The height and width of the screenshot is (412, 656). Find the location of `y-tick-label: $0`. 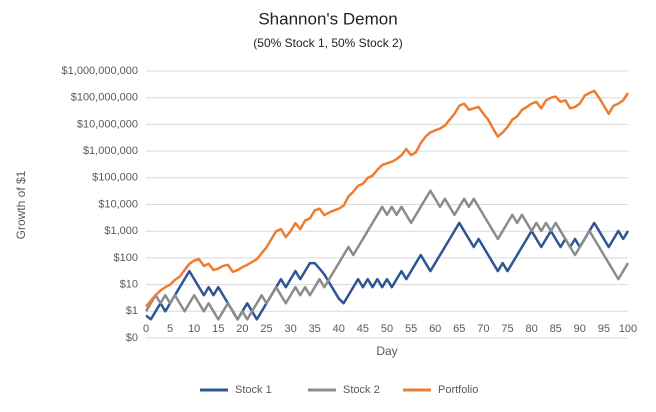

y-tick-label: $0 is located at coordinates (132, 338).